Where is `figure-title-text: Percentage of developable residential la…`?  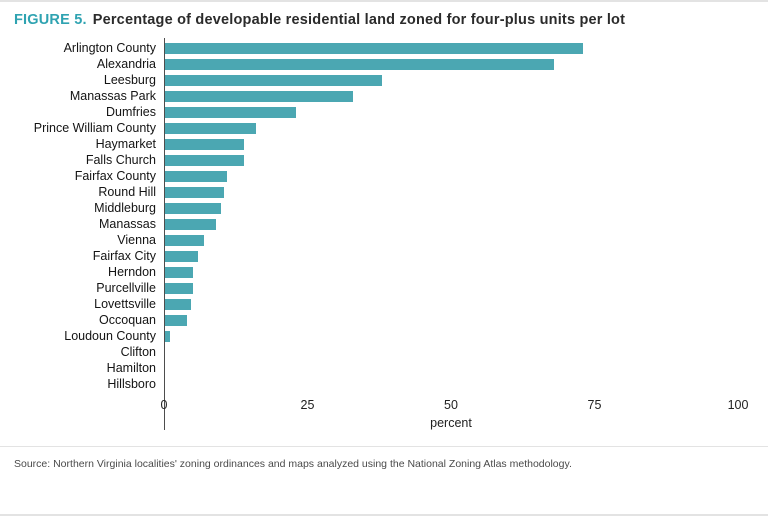 figure-title-text: Percentage of developable residential la… is located at coordinates (359, 20).